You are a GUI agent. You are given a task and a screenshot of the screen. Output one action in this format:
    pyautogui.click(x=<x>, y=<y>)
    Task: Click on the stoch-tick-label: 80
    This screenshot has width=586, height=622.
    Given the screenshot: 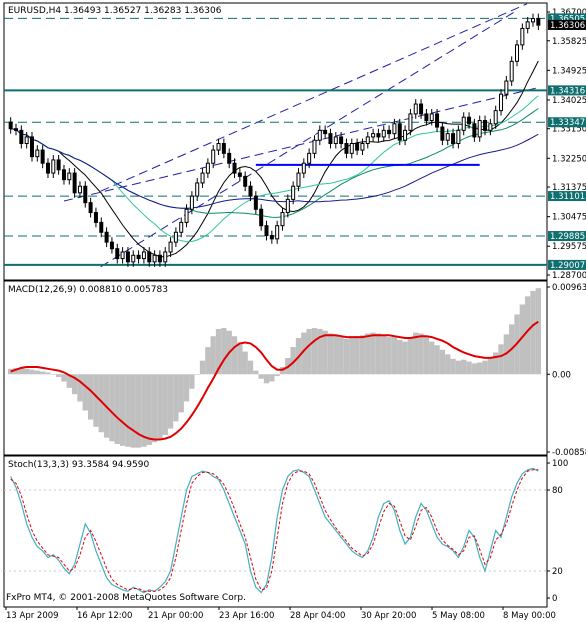 What is the action you would take?
    pyautogui.click(x=557, y=491)
    